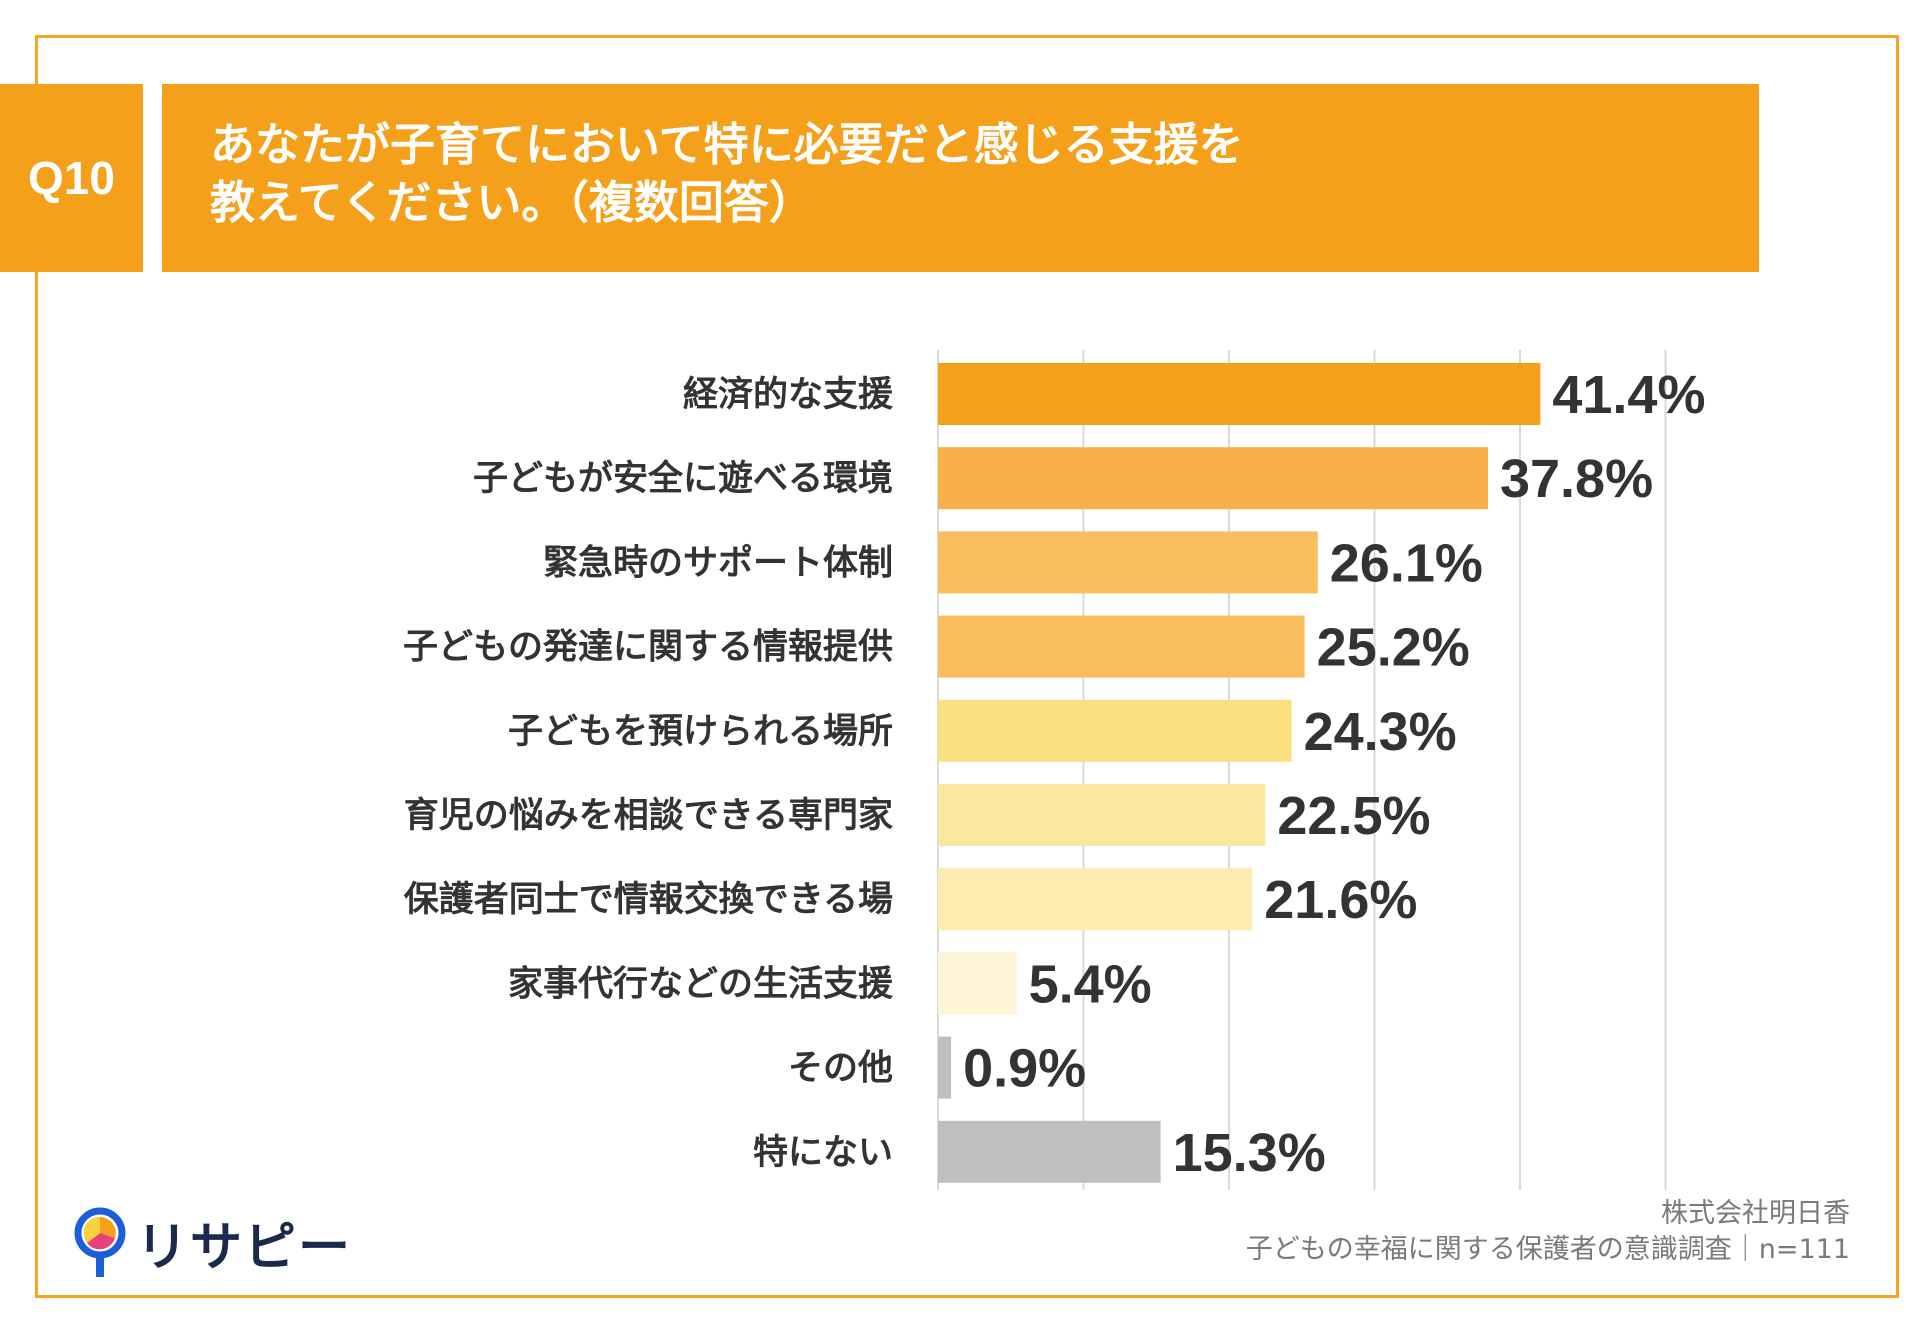 Image resolution: width=1920 pixels, height=1329 pixels. What do you see at coordinates (648, 816) in the screenshot?
I see `category-label: 育児の悩みを相談できる専門家` at bounding box center [648, 816].